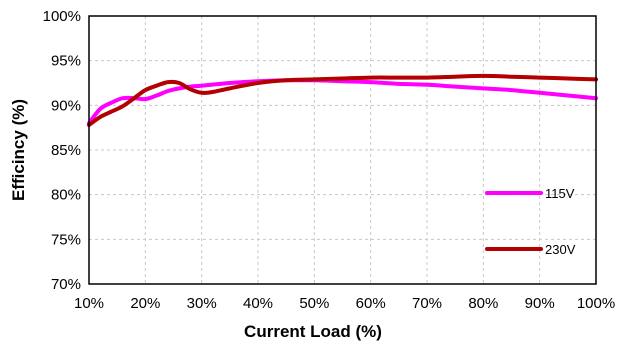  I want to click on x-axis-title: Current Load (%), so click(313, 331).